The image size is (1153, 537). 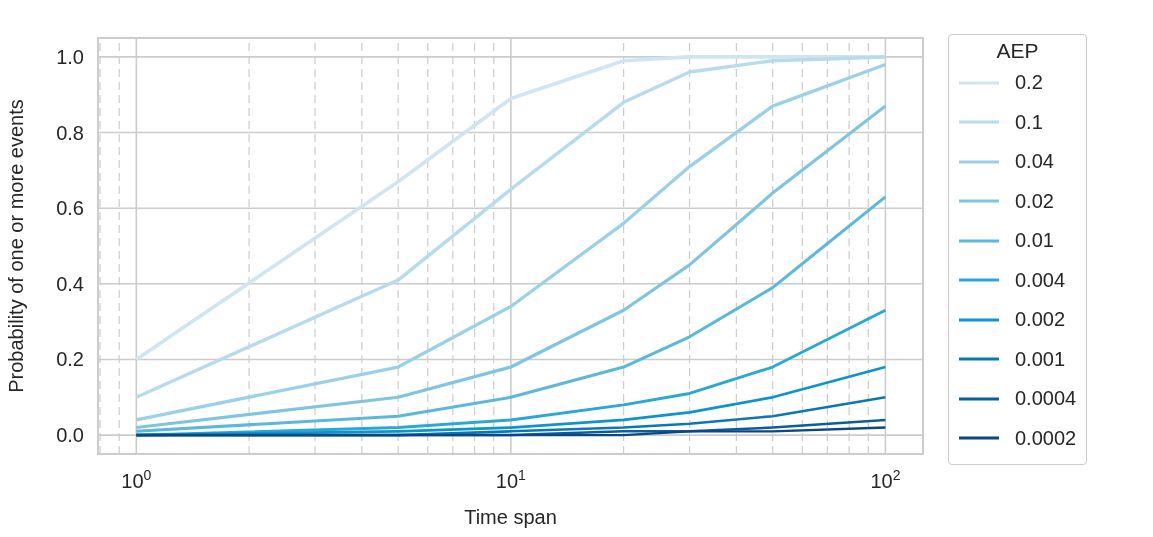 What do you see at coordinates (70, 359) in the screenshot?
I see `y-tick-label: 0.2` at bounding box center [70, 359].